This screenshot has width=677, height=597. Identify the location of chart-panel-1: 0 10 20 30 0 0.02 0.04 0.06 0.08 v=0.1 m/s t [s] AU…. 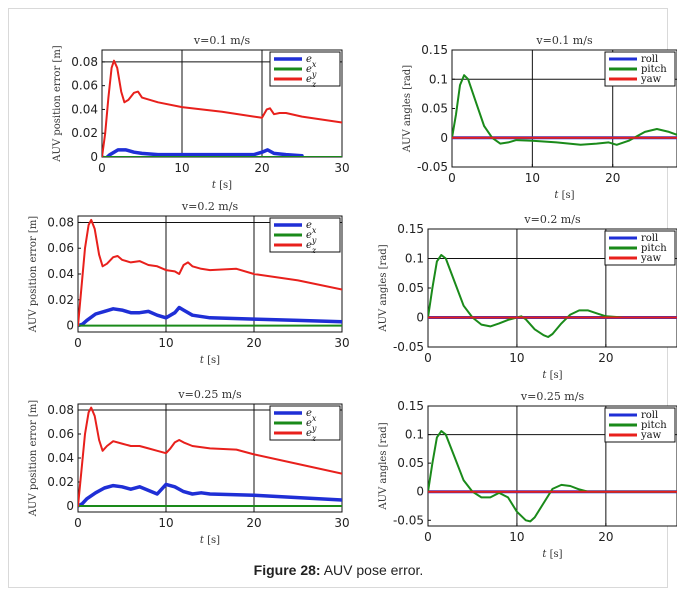
(201, 112).